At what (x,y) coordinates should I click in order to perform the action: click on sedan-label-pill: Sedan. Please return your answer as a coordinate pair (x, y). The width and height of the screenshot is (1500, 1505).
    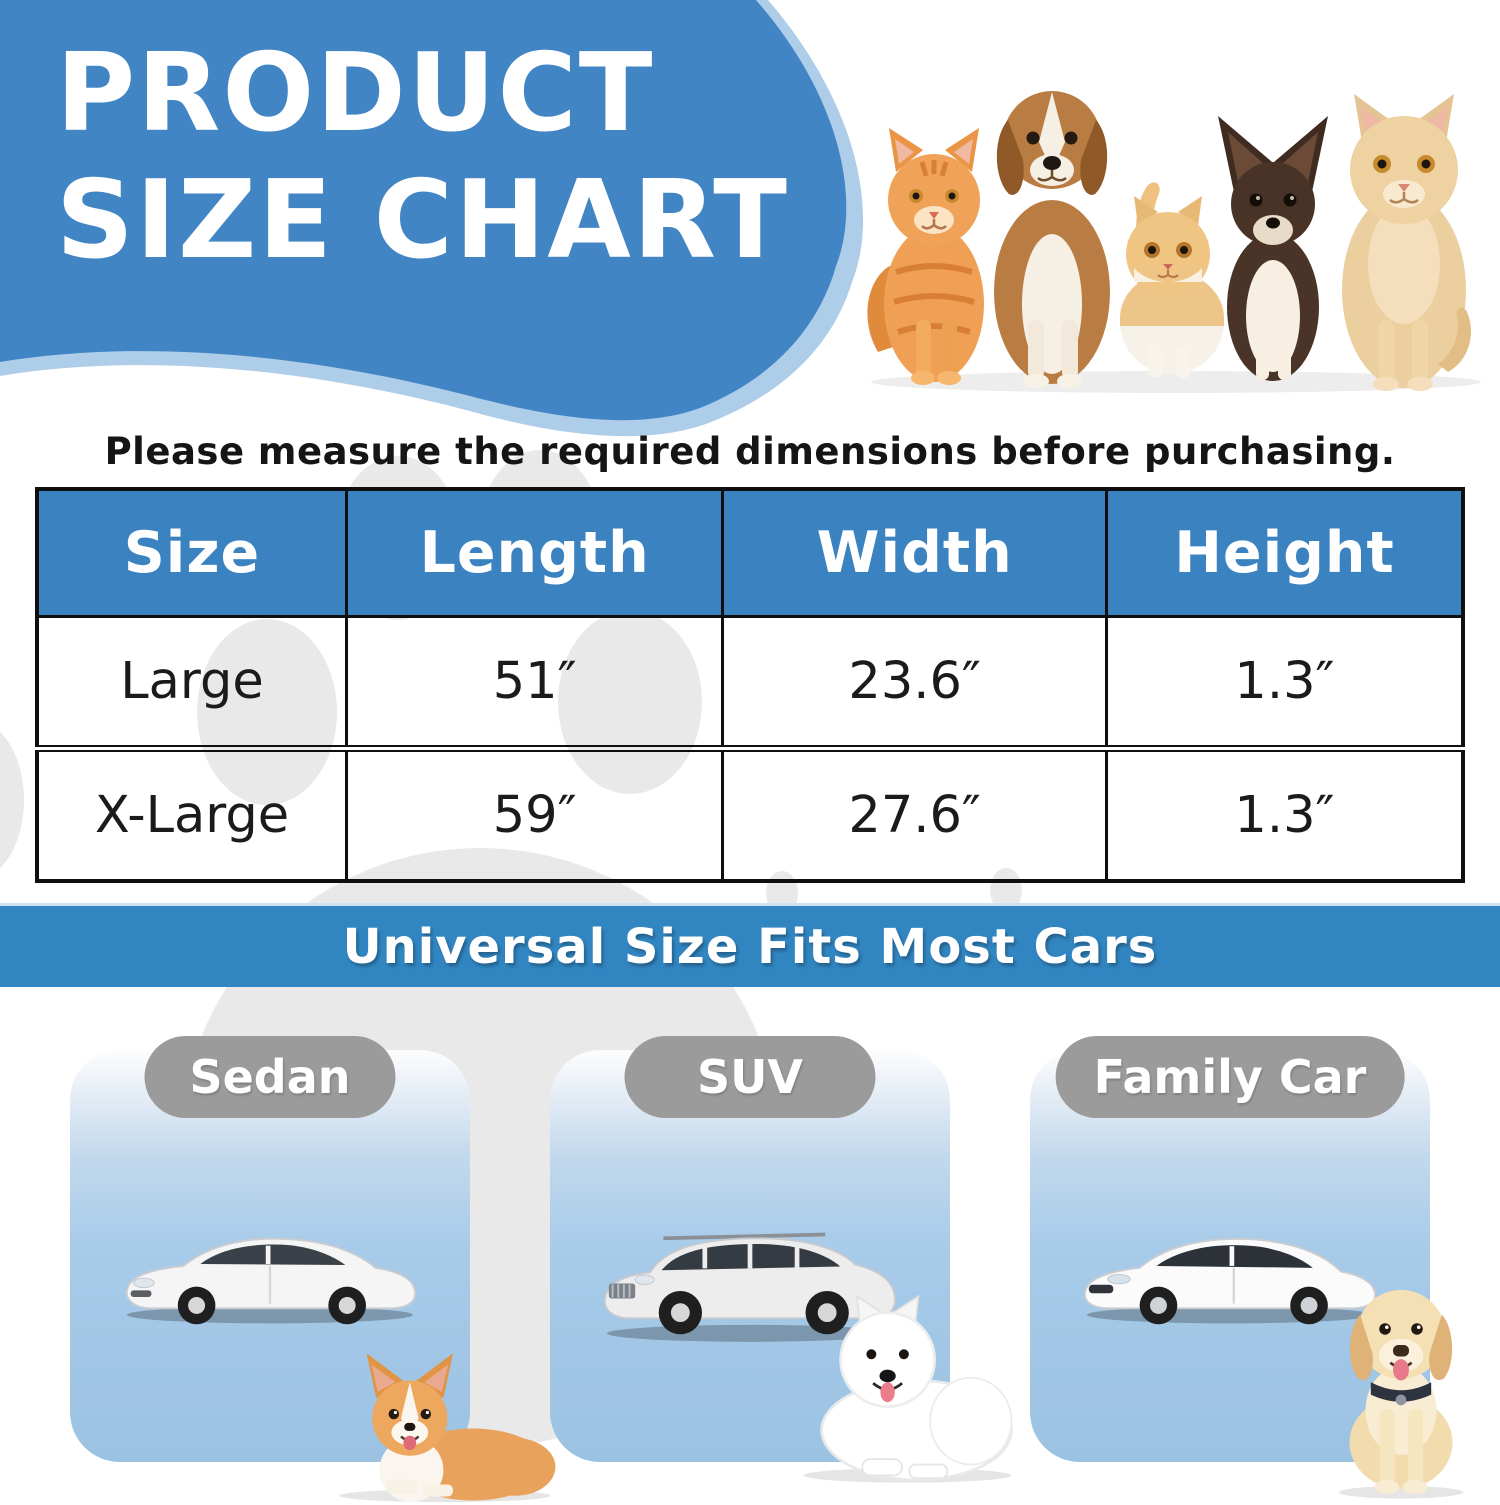
    Looking at the image, I should click on (270, 1077).